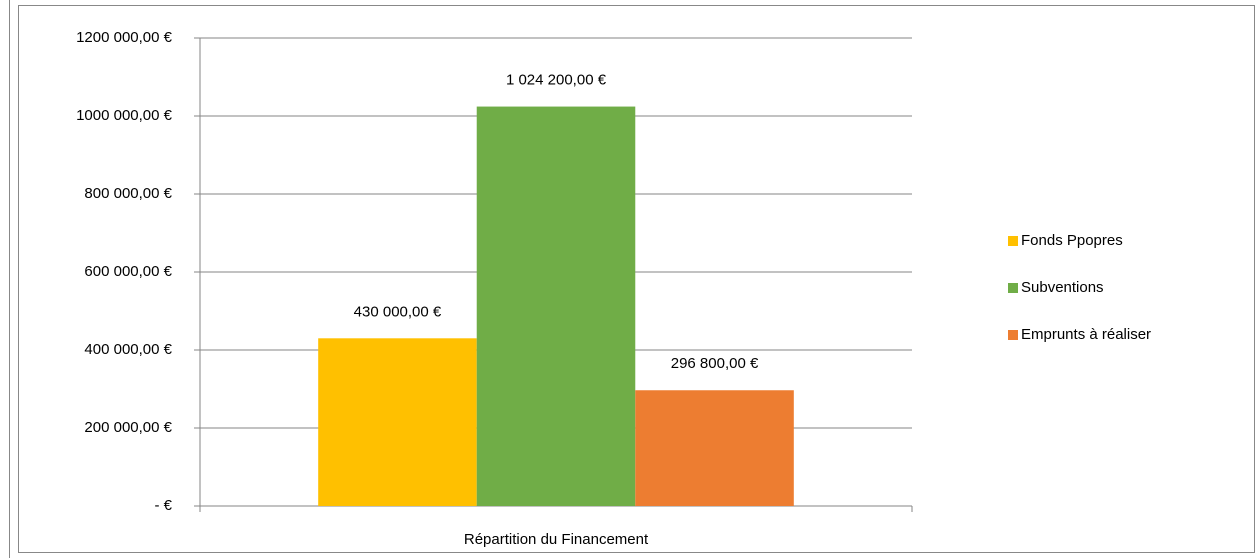  What do you see at coordinates (124, 115) in the screenshot?
I see `y-tick-label: 1000 000,00 €` at bounding box center [124, 115].